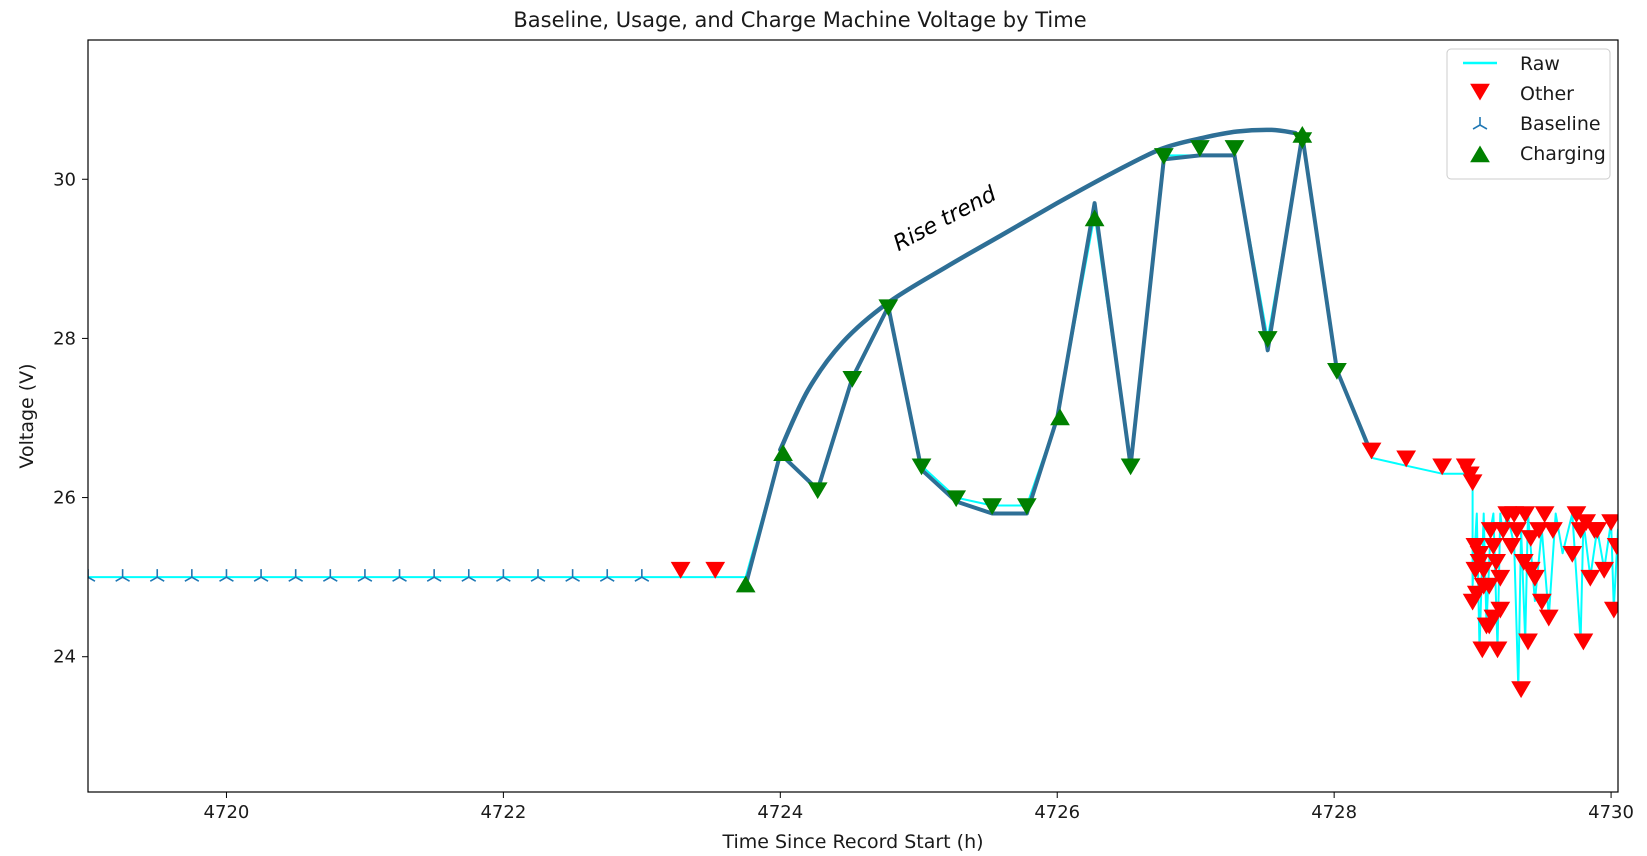  I want to click on y-axis: 24 26 28 30, so click(70, 418).